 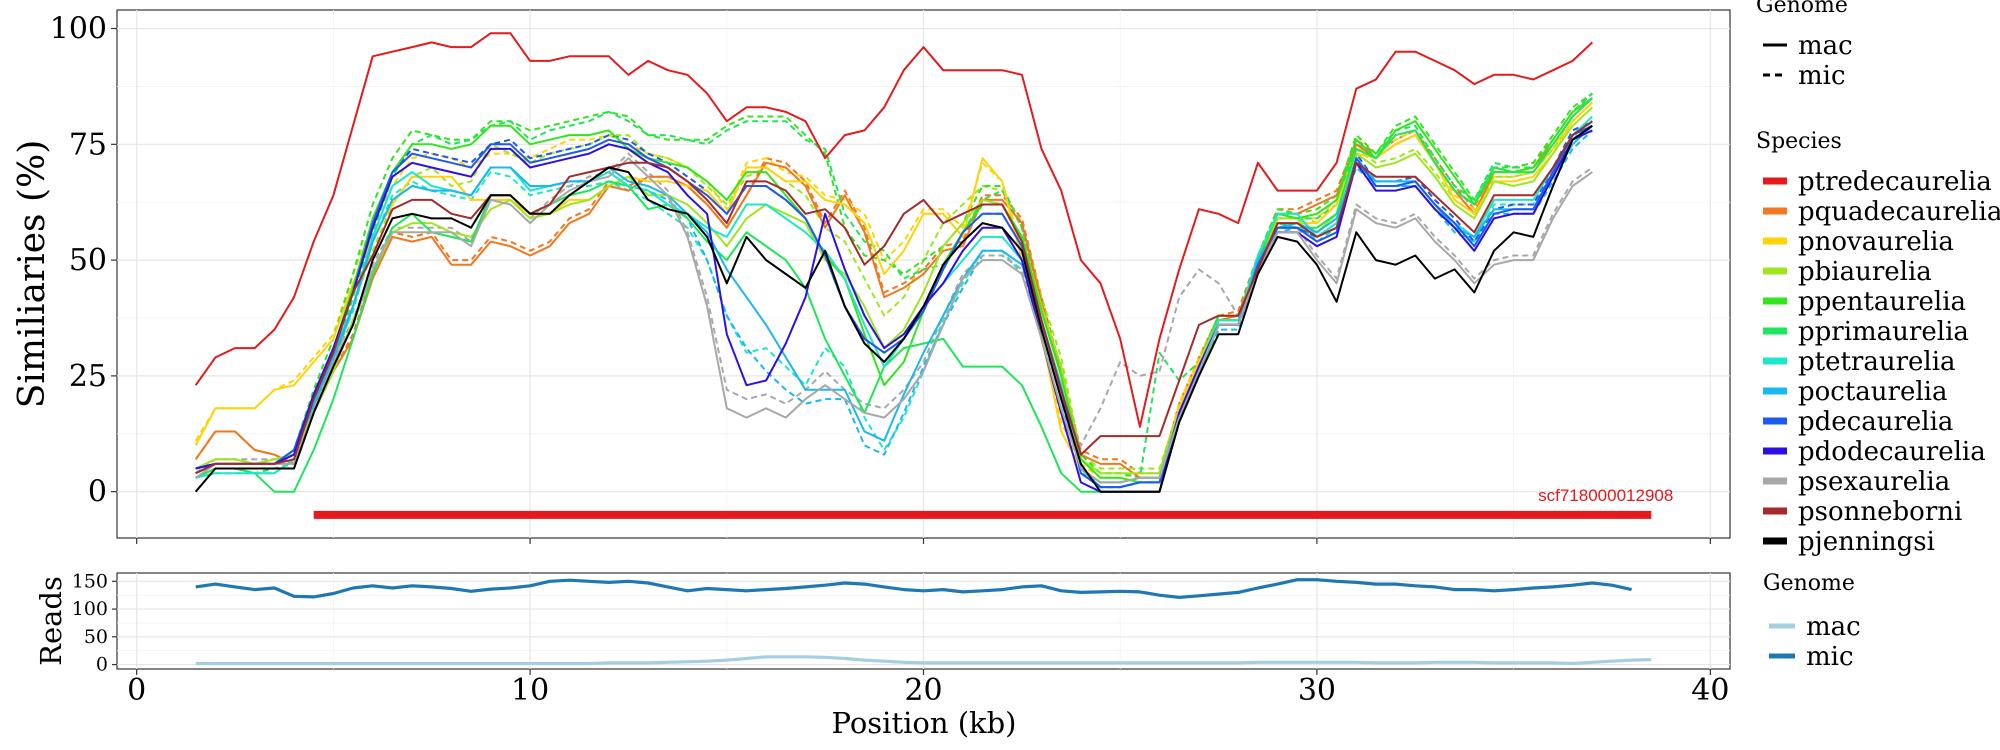 What do you see at coordinates (1809, 583) in the screenshot?
I see `reads-genome-legend-title: Genome` at bounding box center [1809, 583].